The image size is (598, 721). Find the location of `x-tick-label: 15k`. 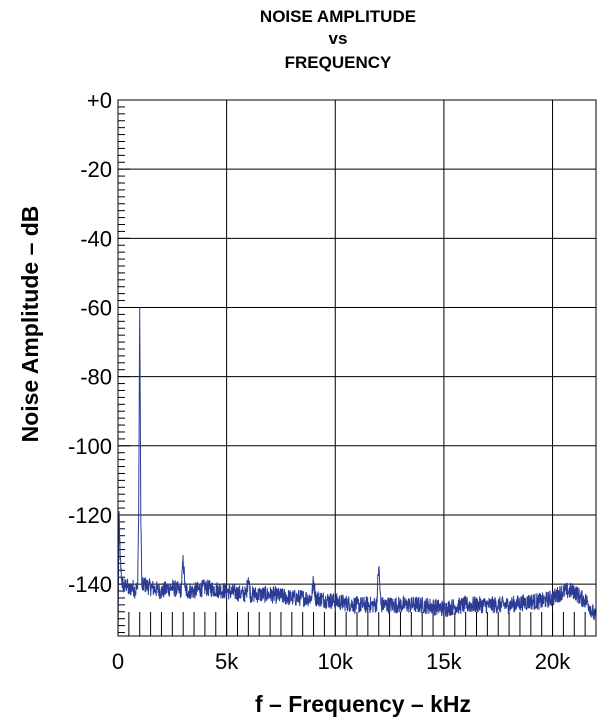

x-tick-label: 15k is located at coordinates (444, 661).